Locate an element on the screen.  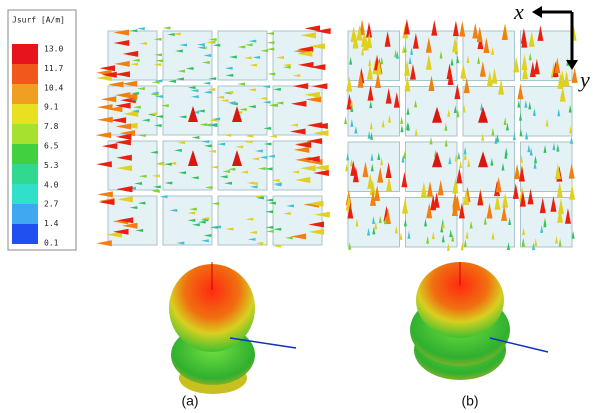
color-swatch is located at coordinates (25, 234).